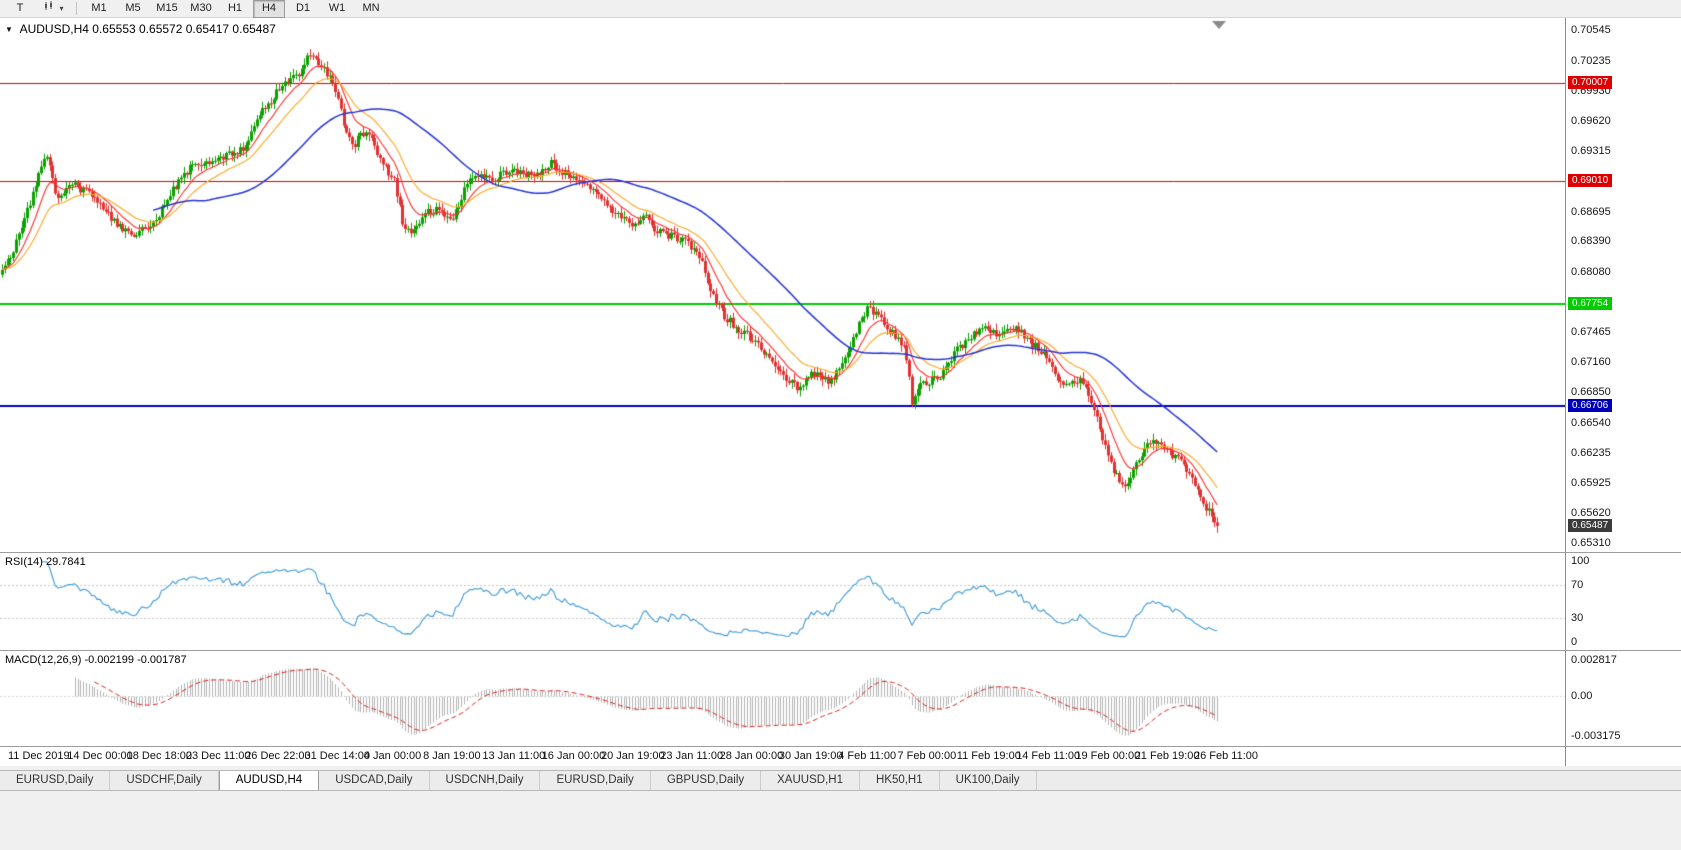 The height and width of the screenshot is (850, 1681). Describe the element at coordinates (159, 756) in the screenshot. I see `time-axis-label: 18 Dec 18:00` at that location.